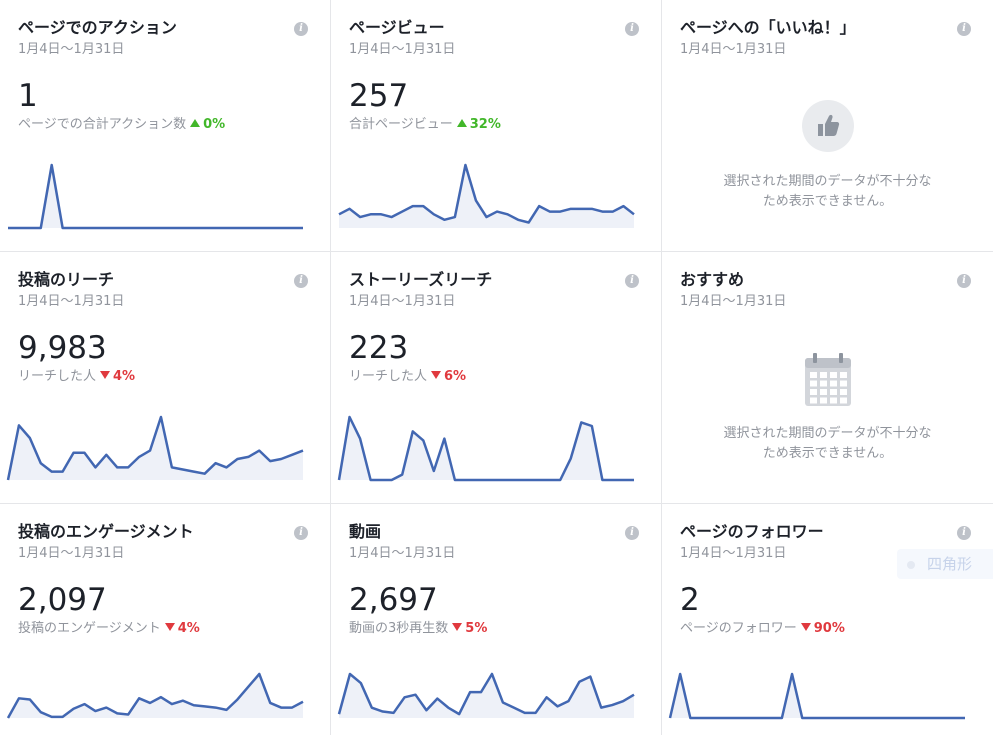 The width and height of the screenshot is (993, 735). What do you see at coordinates (28, 96) in the screenshot?
I see `metric-value: 1` at bounding box center [28, 96].